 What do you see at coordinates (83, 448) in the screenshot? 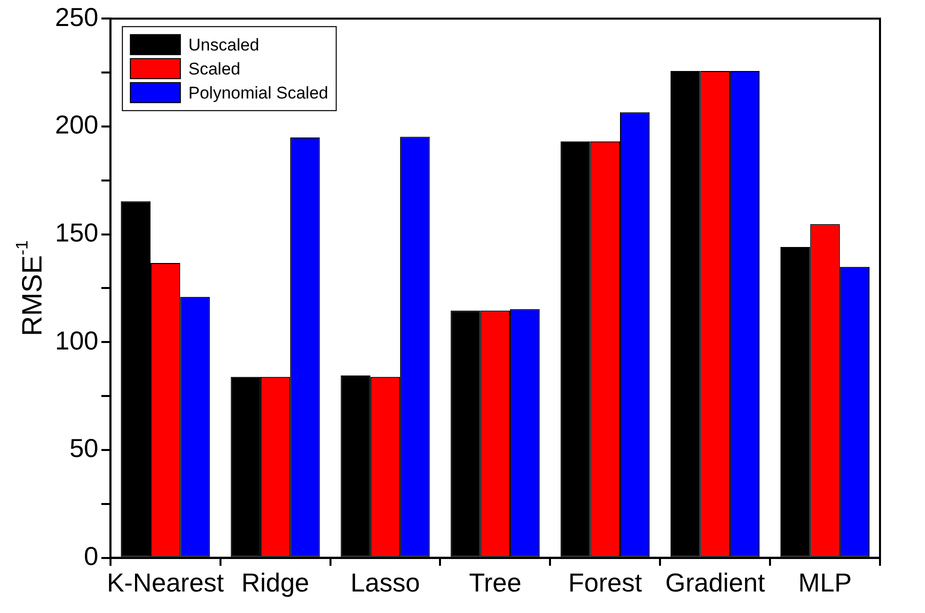
I see `y-tick-label: 50` at bounding box center [83, 448].